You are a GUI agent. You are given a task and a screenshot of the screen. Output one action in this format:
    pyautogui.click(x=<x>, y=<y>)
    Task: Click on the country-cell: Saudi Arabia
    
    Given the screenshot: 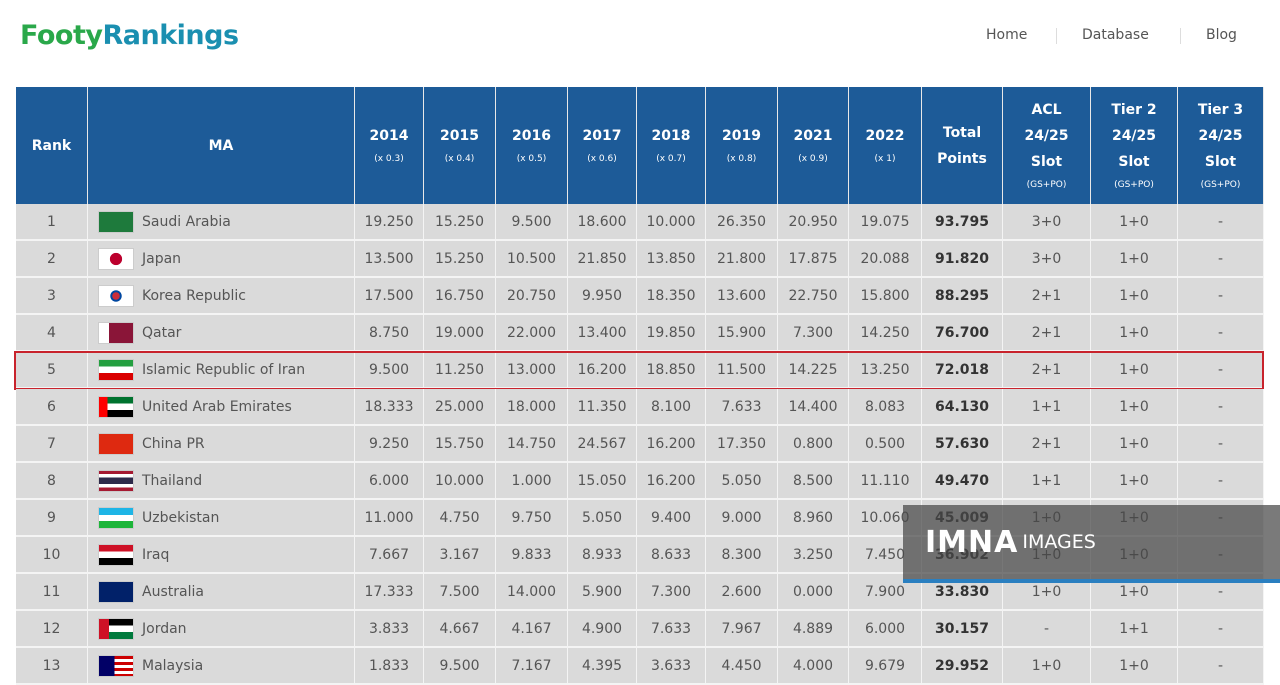 What is the action you would take?
    pyautogui.click(x=221, y=222)
    